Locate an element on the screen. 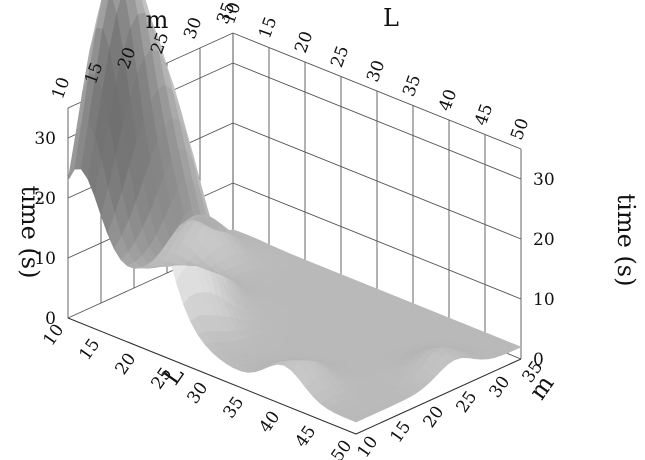  time-axis-left-ticks: 0 10 20 30 is located at coordinates (45, 229).